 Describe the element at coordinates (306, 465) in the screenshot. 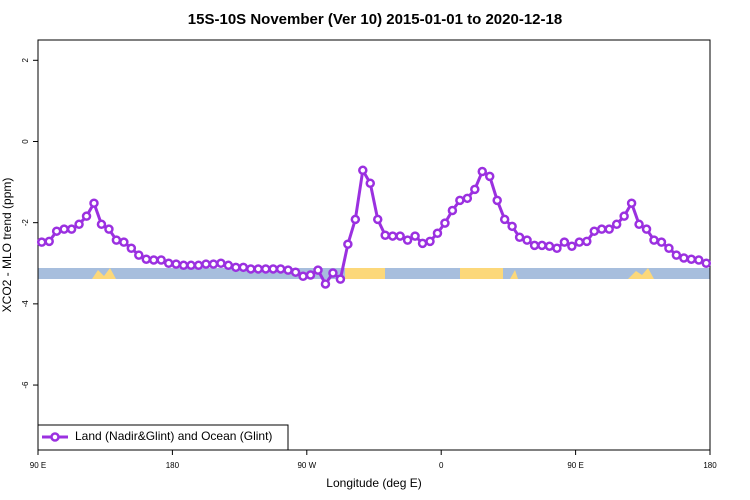

I see `x-tick-label: 90 W` at that location.